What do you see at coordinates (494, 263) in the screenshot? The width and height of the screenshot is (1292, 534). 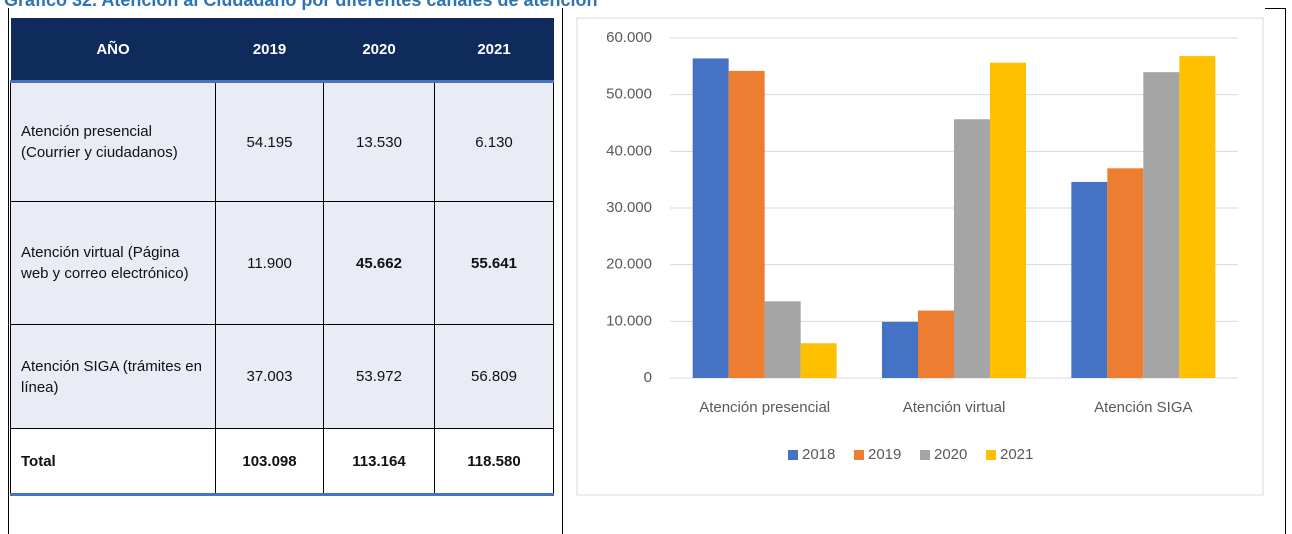 I see `table-cell: 55.641` at bounding box center [494, 263].